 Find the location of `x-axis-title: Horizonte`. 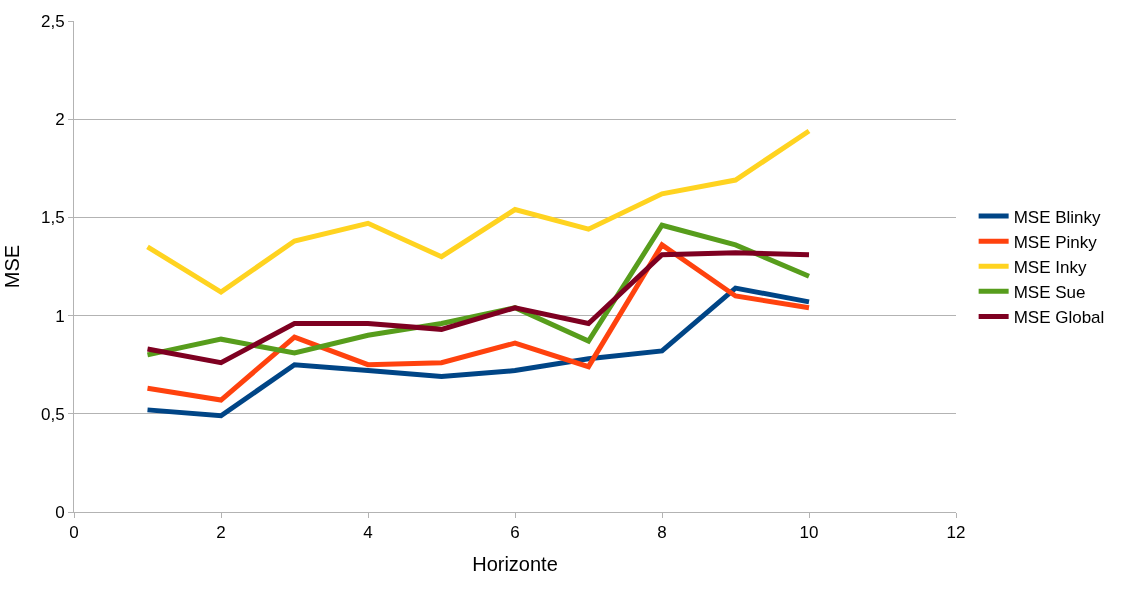

x-axis-title: Horizonte is located at coordinates (515, 563).